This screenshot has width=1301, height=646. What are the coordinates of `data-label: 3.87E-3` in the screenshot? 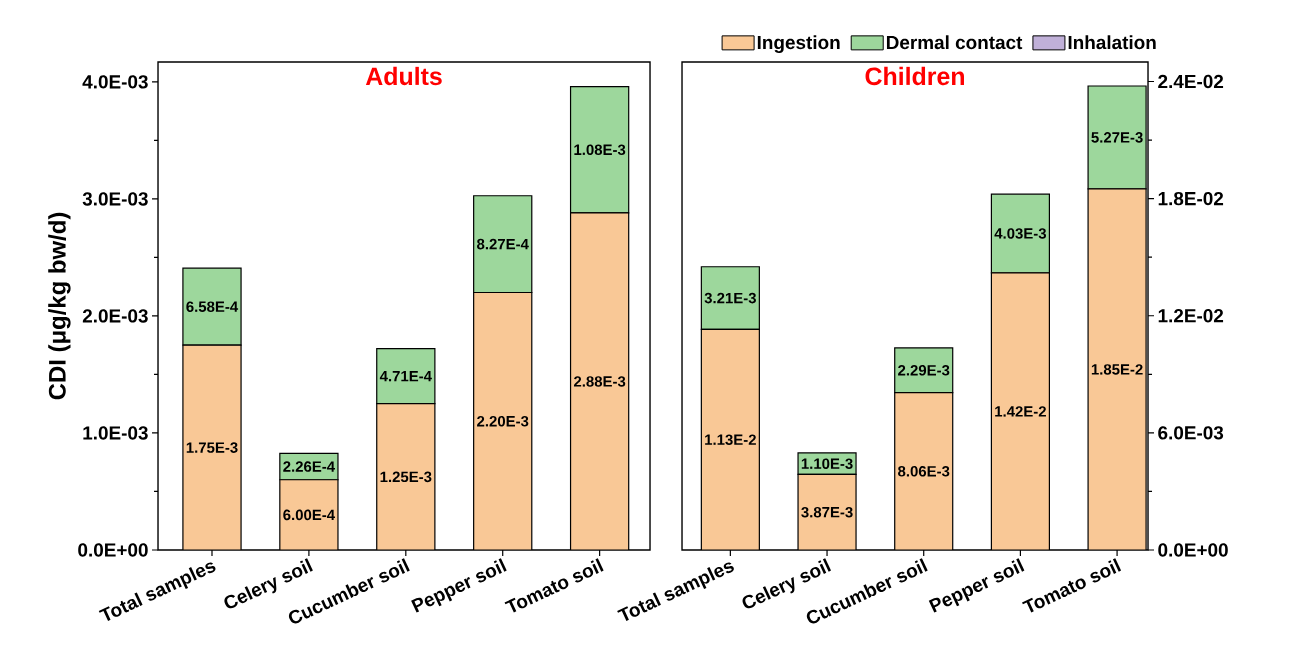 It's located at (827, 512).